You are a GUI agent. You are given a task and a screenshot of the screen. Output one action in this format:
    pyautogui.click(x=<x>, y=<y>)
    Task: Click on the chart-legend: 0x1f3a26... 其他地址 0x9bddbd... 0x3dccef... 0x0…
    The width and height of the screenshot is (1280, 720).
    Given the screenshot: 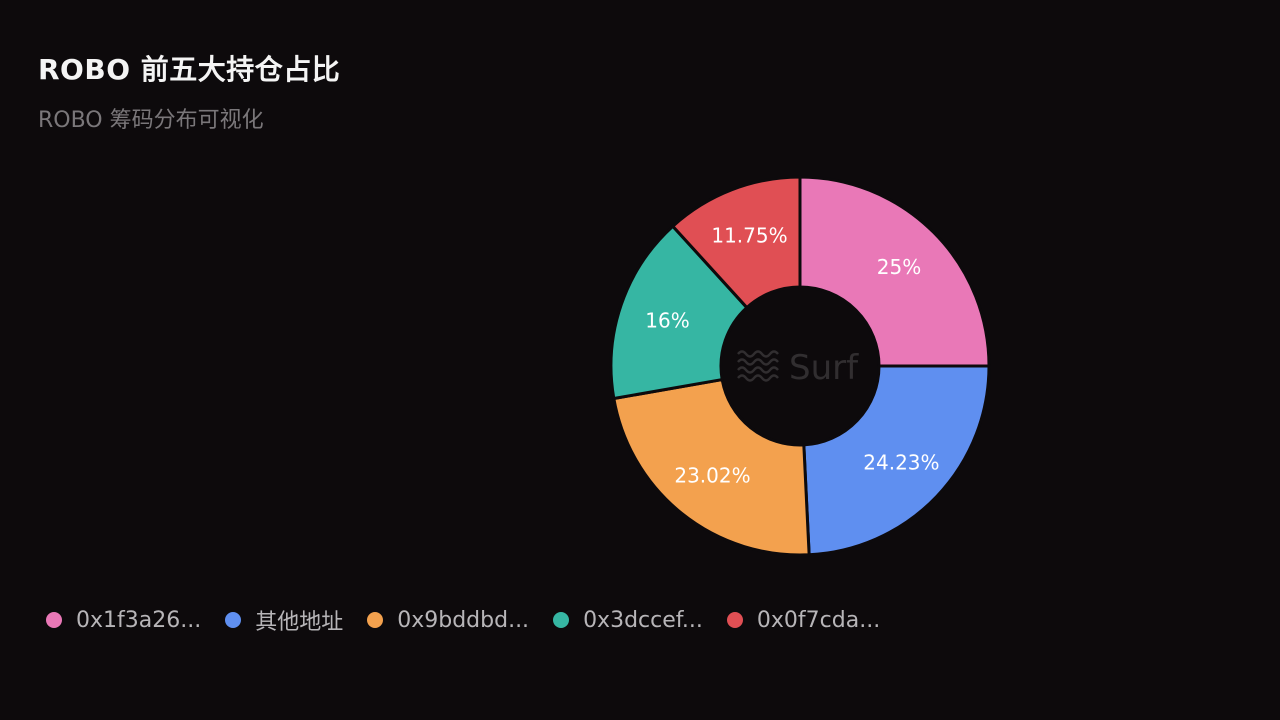 What is the action you would take?
    pyautogui.click(x=475, y=620)
    